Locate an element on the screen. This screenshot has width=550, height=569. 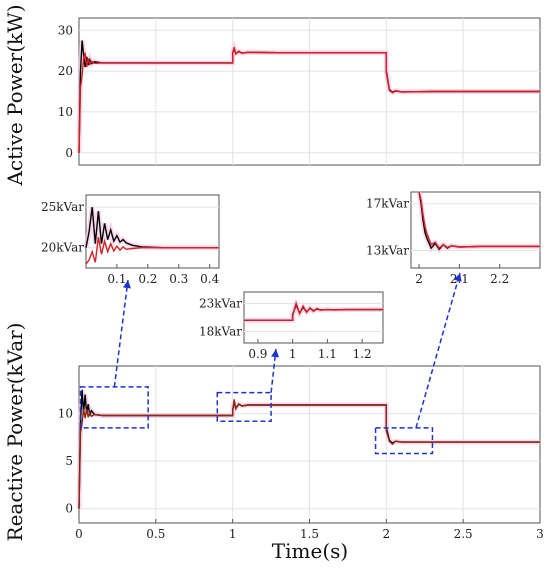
x-tick-label: 1.2 is located at coordinates (362, 354).